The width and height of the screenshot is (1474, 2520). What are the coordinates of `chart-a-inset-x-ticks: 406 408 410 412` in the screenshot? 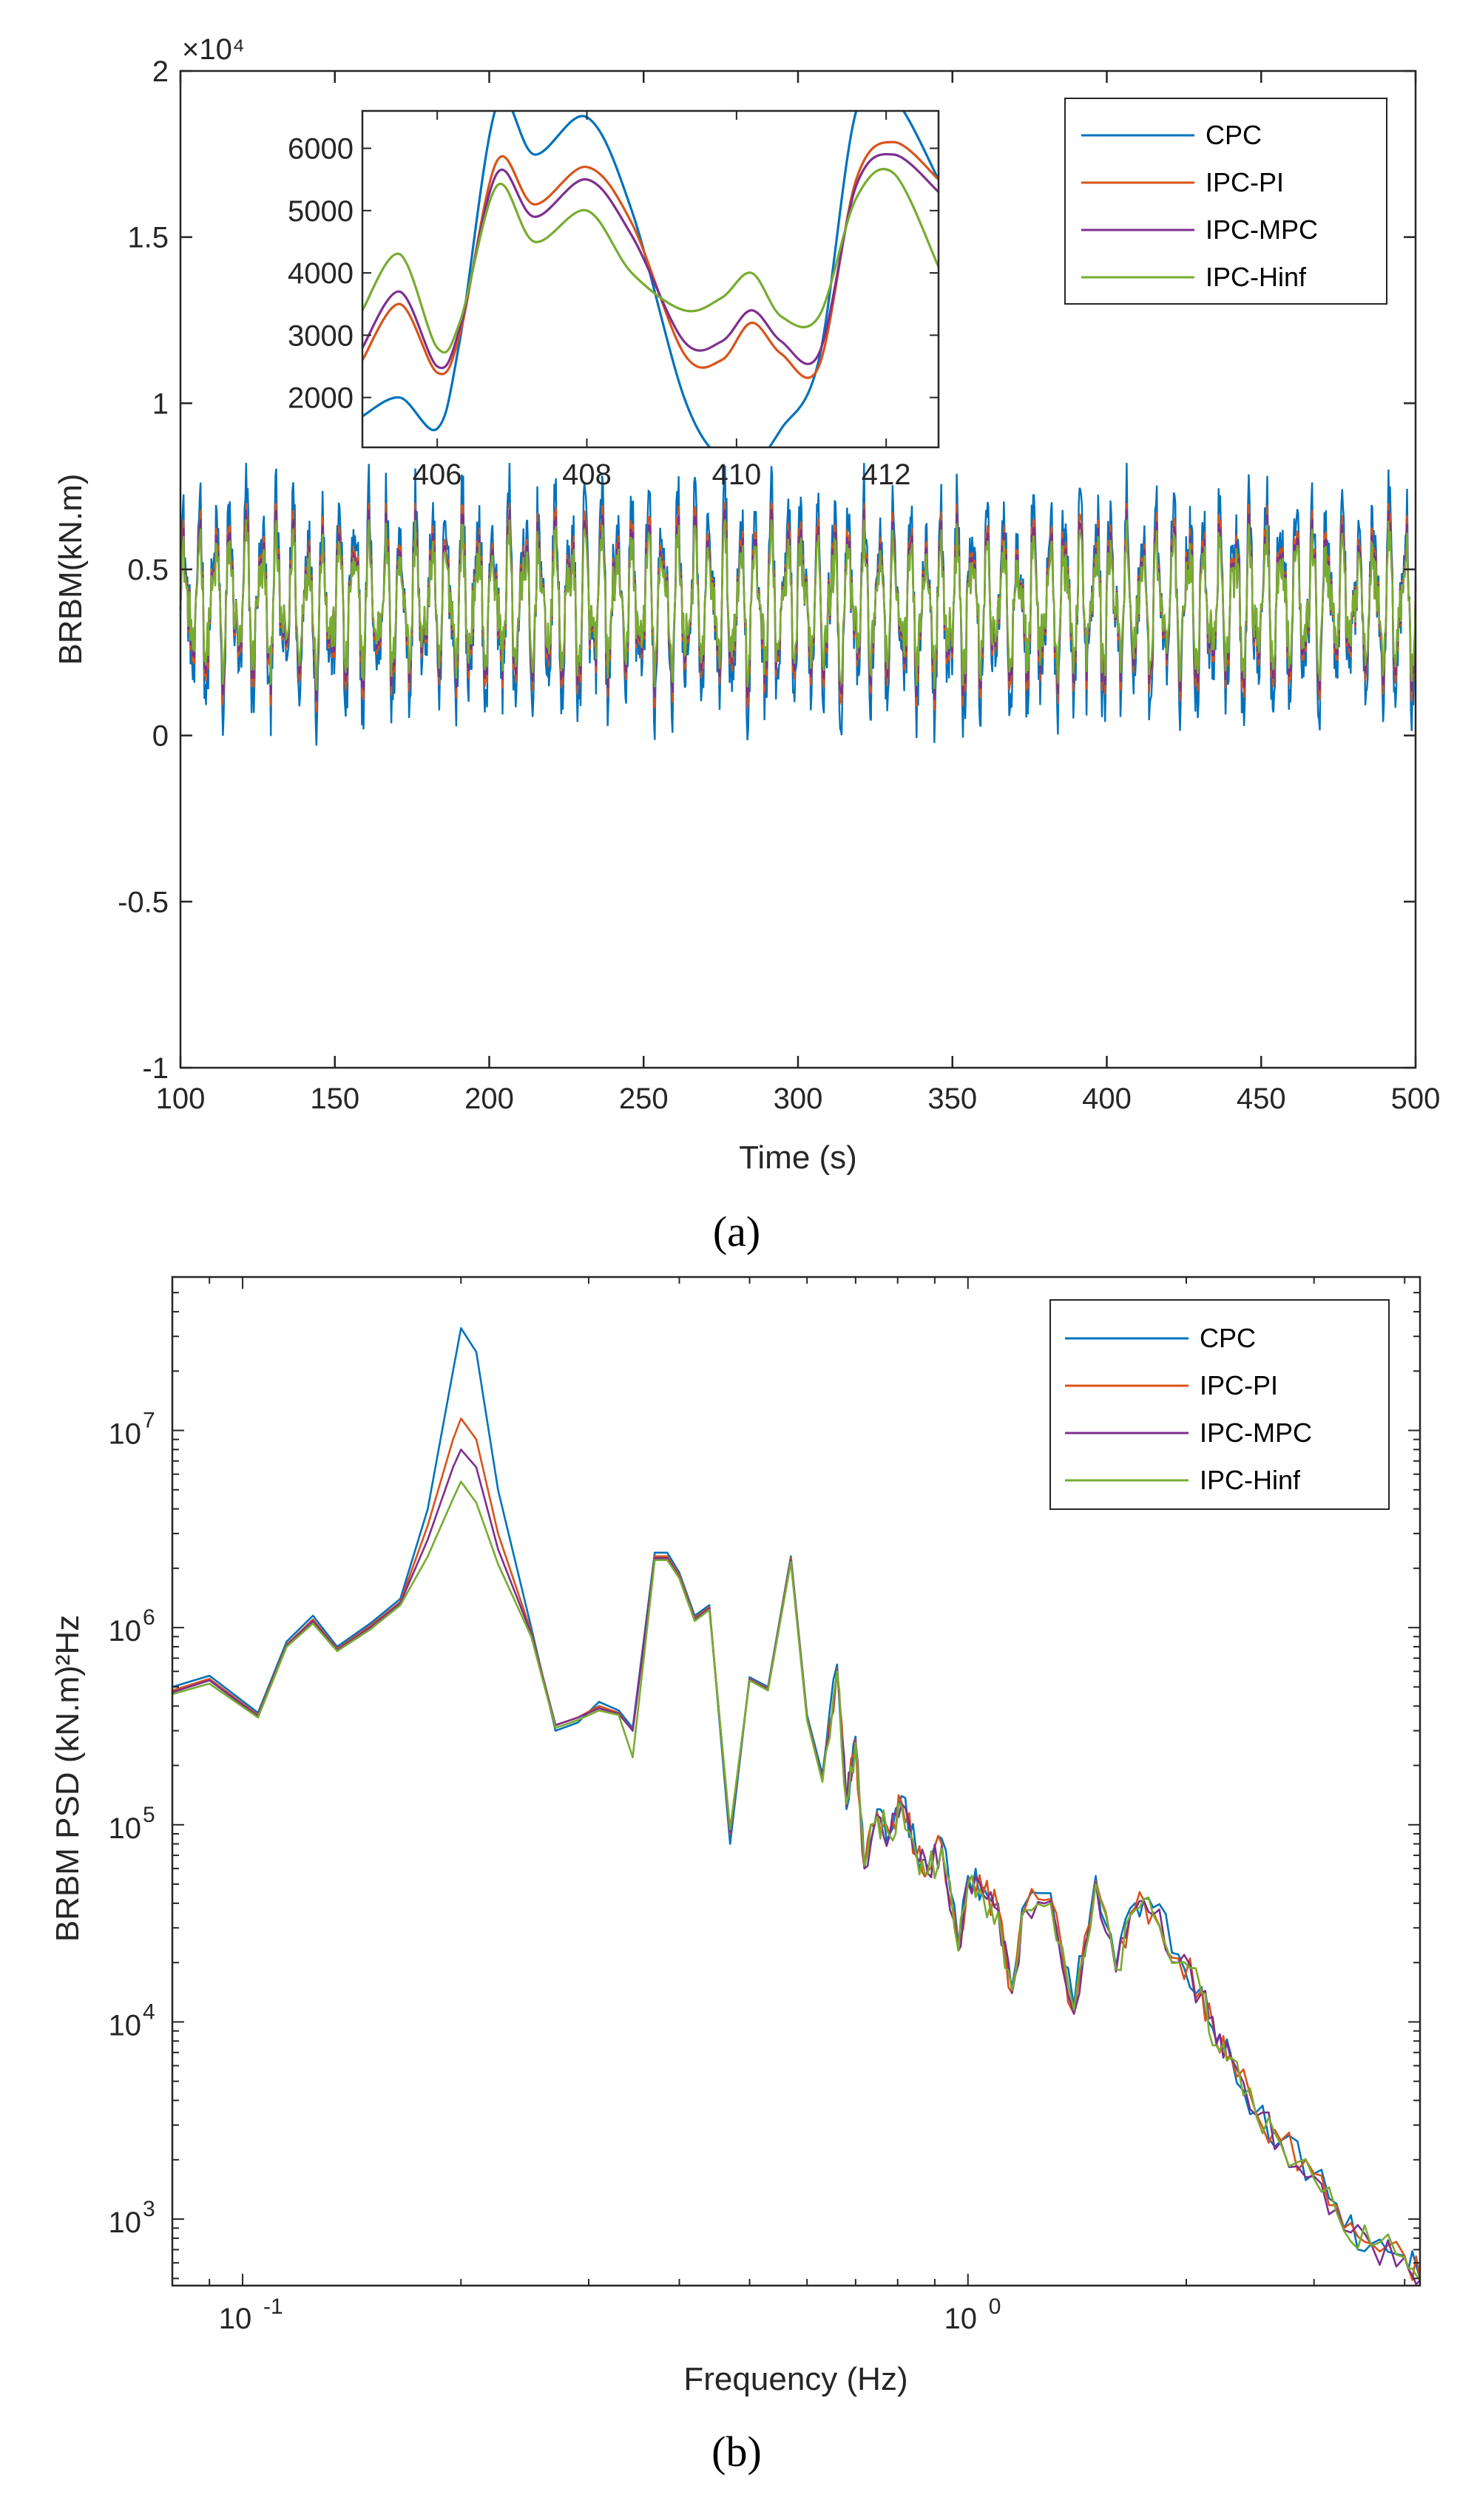 It's located at (662, 301).